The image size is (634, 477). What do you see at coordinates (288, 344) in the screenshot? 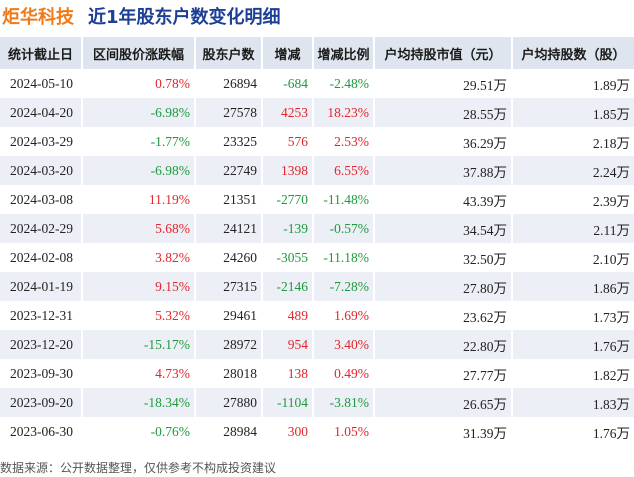
I see `cell-change: 954` at bounding box center [288, 344].